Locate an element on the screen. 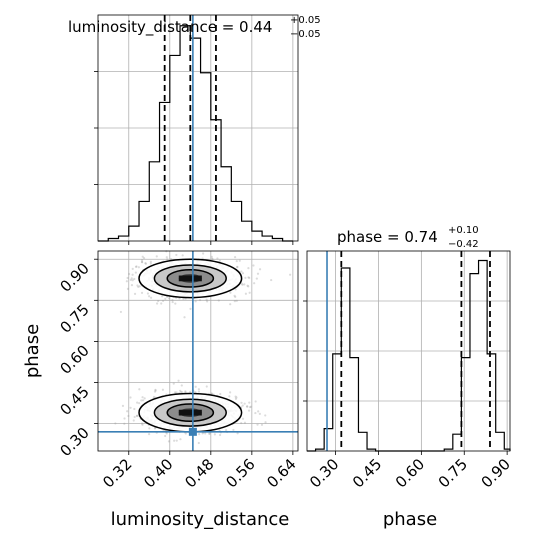 The image size is (550, 550). histogram-ticks: 0.30 0.45 0.60 0.75 0.90 is located at coordinates (408, 395).